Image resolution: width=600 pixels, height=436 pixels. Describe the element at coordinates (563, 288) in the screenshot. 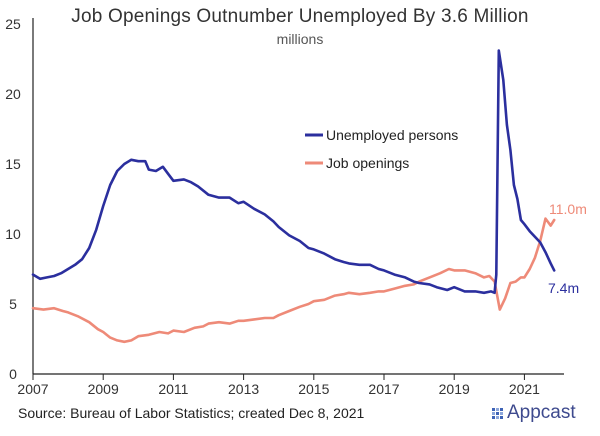

I see `end-value-label: 7.4m` at that location.